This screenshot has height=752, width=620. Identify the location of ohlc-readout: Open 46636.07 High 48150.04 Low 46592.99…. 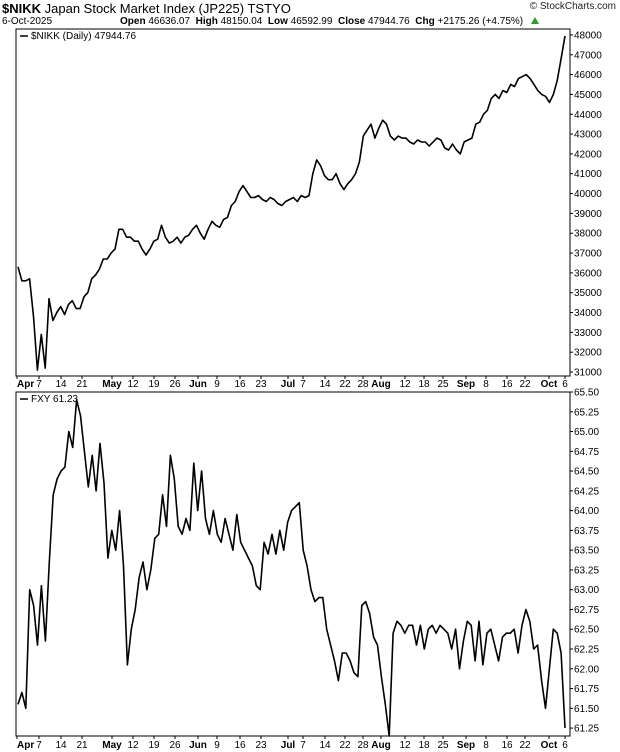
(329, 21).